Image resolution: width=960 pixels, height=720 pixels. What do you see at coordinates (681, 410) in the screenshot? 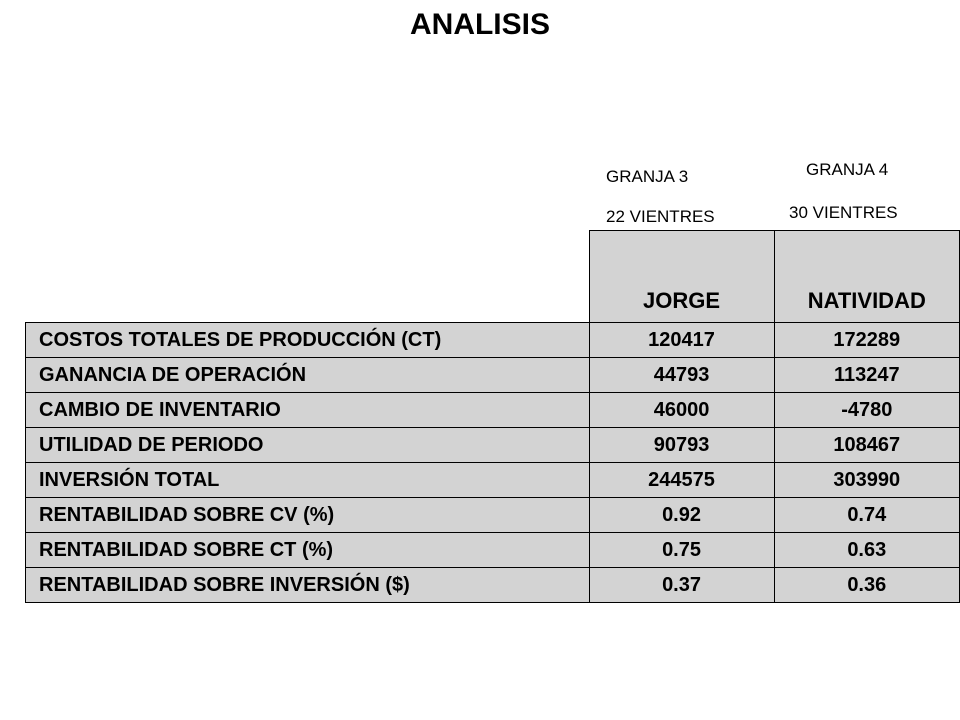
I see `row-value-granja-3: 46000` at bounding box center [681, 410].